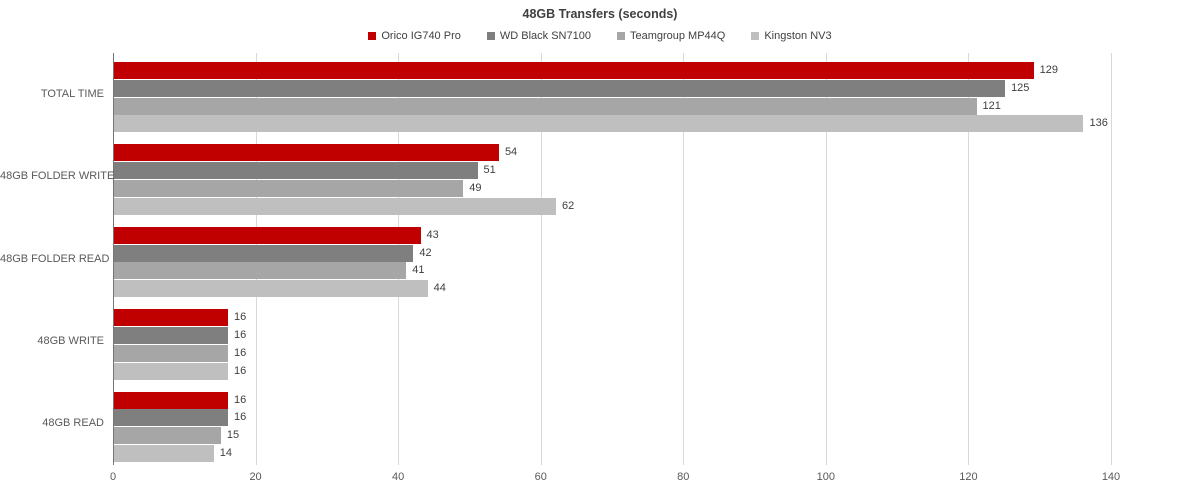 Image resolution: width=1200 pixels, height=496 pixels. I want to click on bar-value-label: 129, so click(1048, 70).